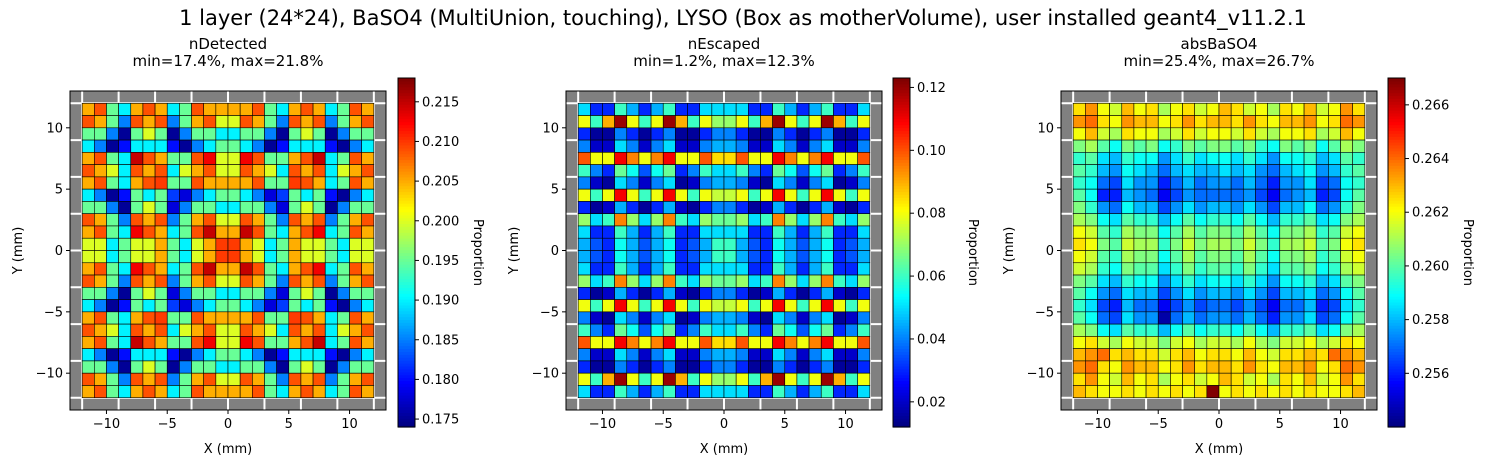 This screenshot has height=466, width=1486. What do you see at coordinates (406, 252) in the screenshot?
I see `colorbar-frame` at bounding box center [406, 252].